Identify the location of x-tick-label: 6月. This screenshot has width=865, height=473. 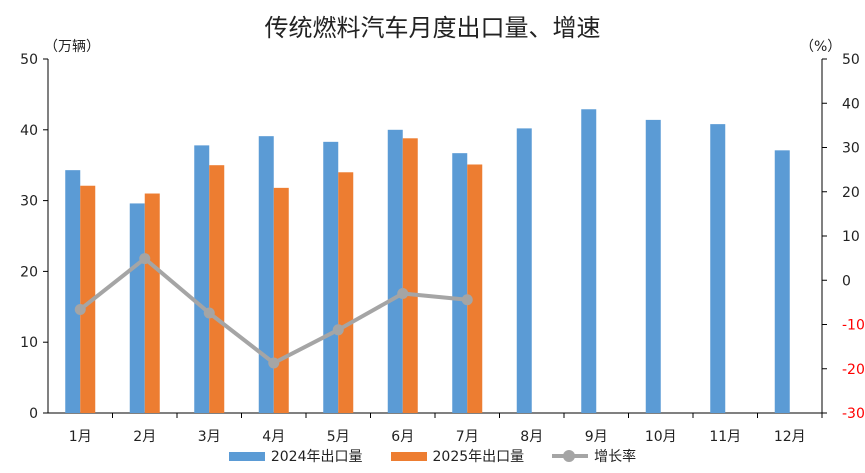
(402, 437).